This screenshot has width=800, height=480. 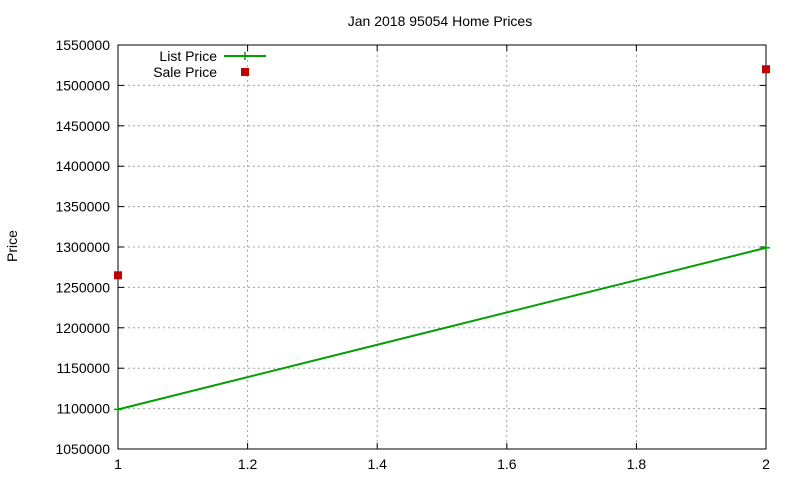 What do you see at coordinates (82, 126) in the screenshot?
I see `y-tick-label: 1450000` at bounding box center [82, 126].